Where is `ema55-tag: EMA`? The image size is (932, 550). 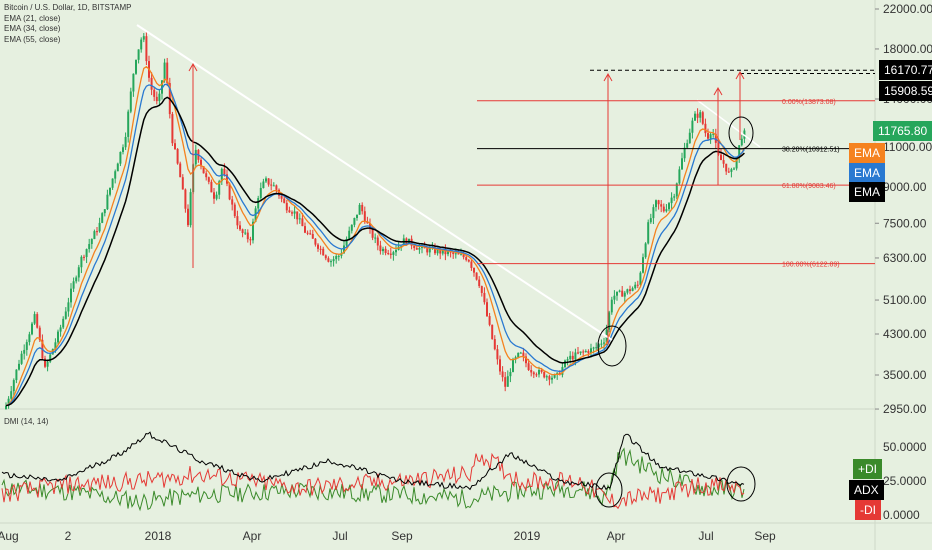 ema55-tag: EMA is located at coordinates (867, 192).